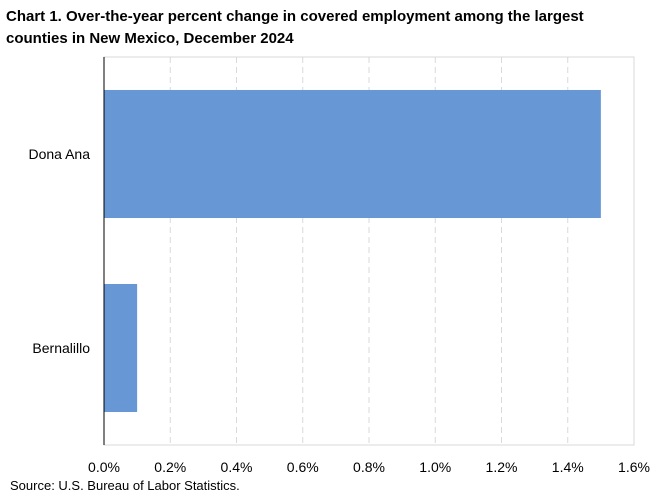 This screenshot has width=660, height=494. I want to click on x-tick-label: 0.4%, so click(237, 467).